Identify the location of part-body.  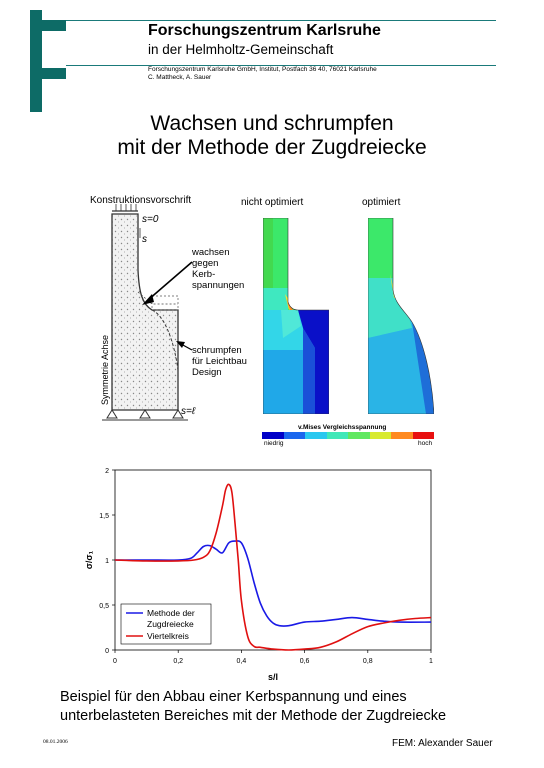
(145, 312).